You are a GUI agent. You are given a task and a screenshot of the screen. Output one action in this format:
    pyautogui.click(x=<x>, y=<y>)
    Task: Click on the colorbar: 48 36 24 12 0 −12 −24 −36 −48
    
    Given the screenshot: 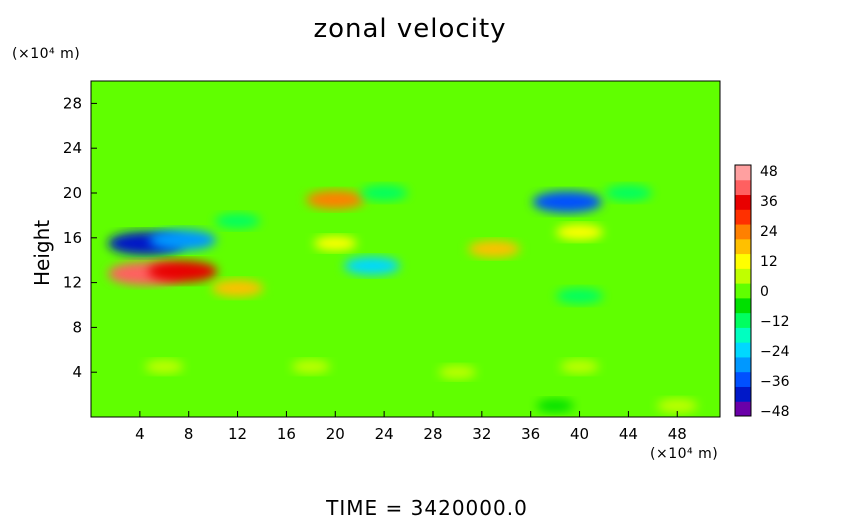 What is the action you would take?
    pyautogui.click(x=762, y=292)
    